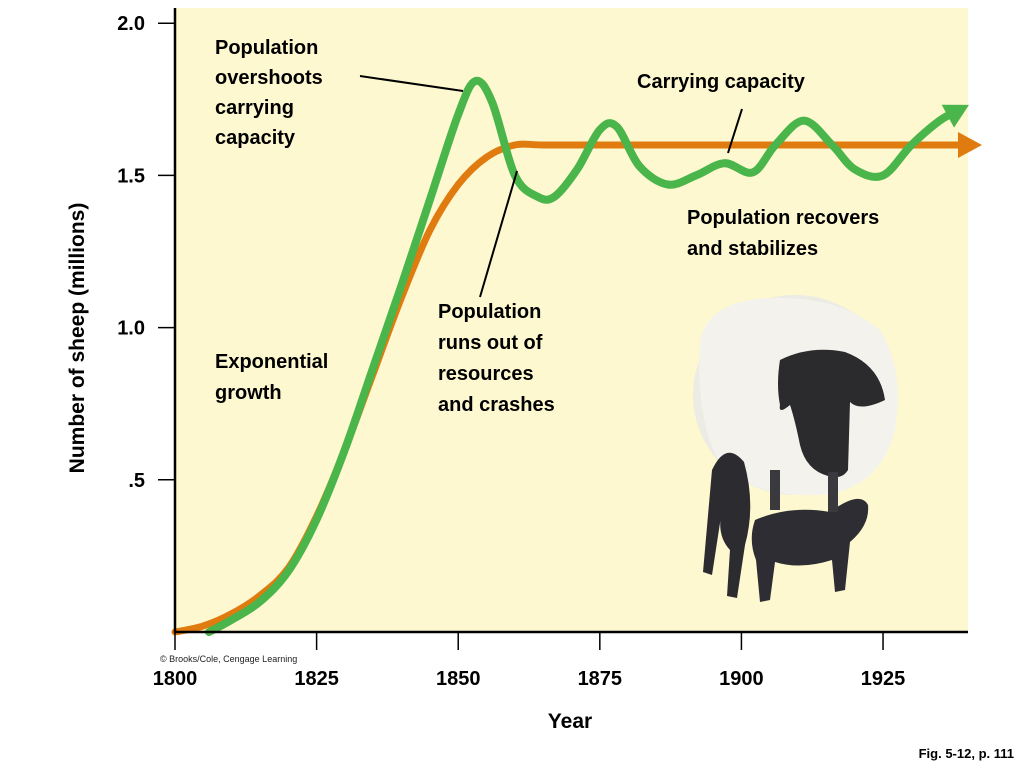  Describe the element at coordinates (741, 679) in the screenshot. I see `x-tick-label: 1900` at that location.